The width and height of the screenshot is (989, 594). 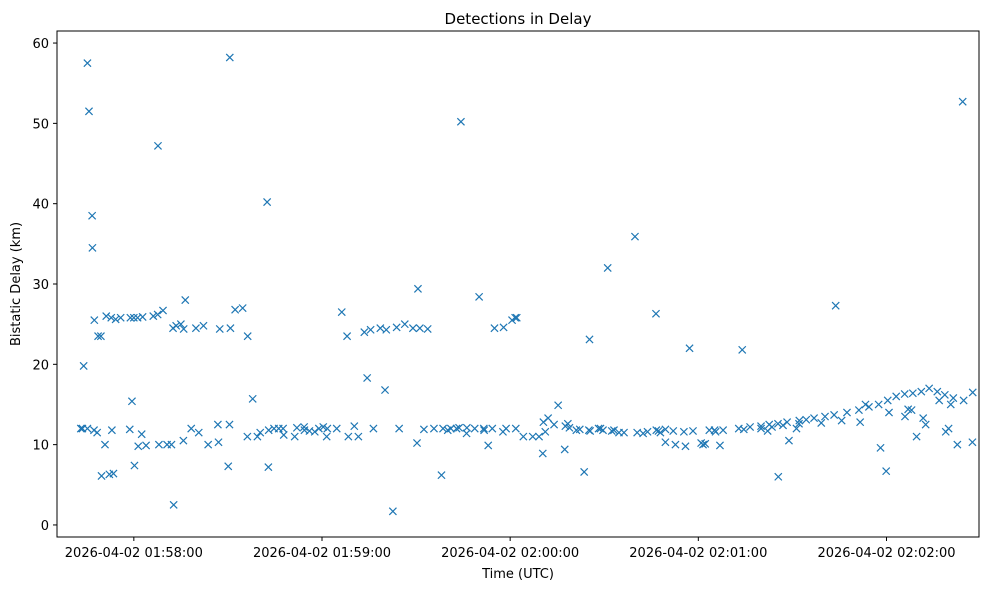 What do you see at coordinates (517, 574) in the screenshot?
I see `x-axis-label: Time (UTC)` at bounding box center [517, 574].